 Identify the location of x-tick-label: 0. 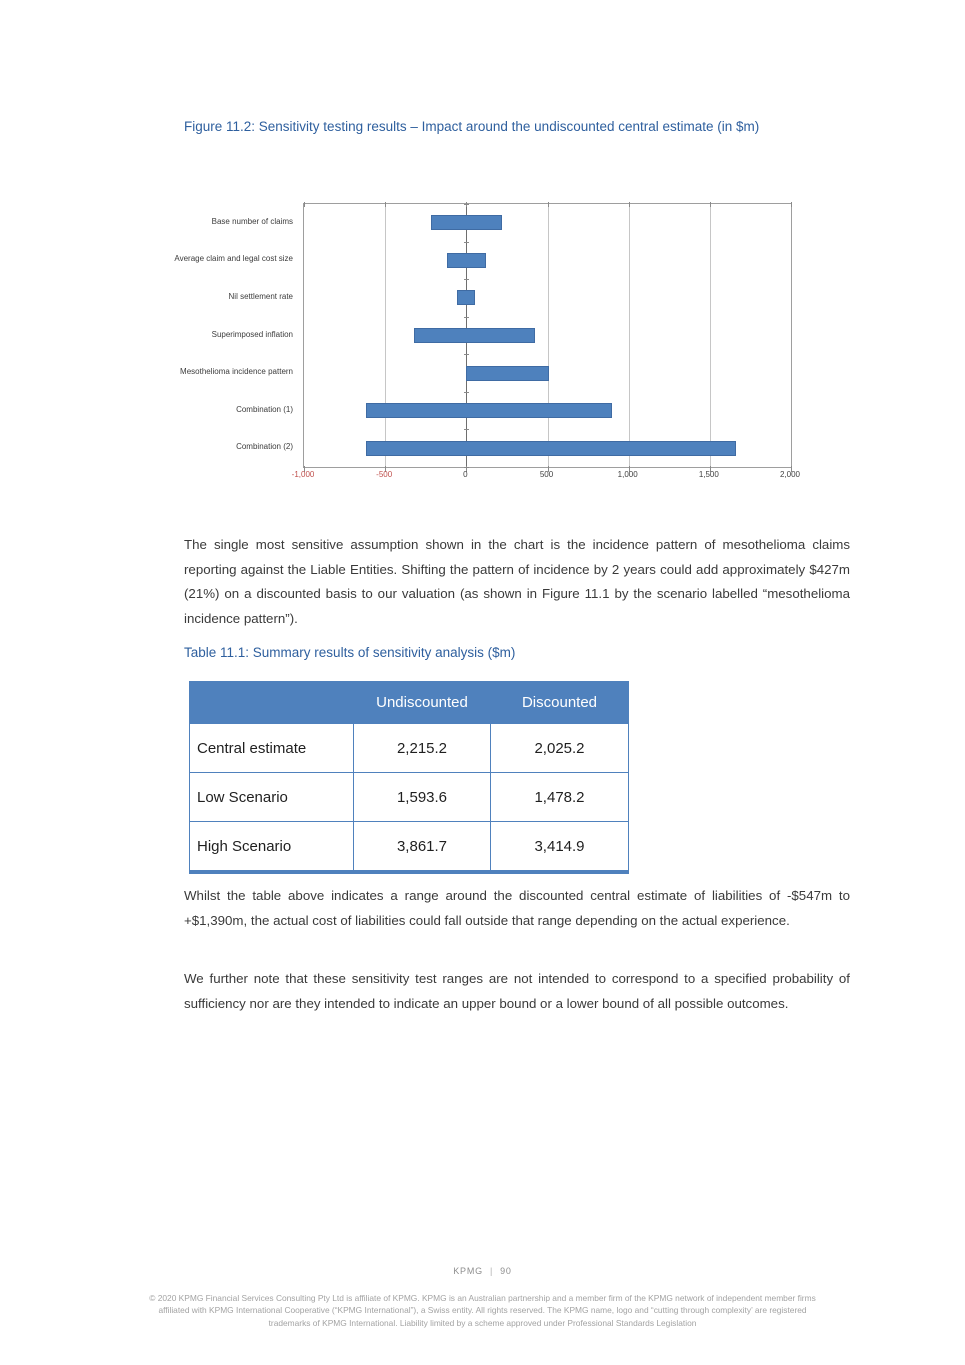
(465, 474).